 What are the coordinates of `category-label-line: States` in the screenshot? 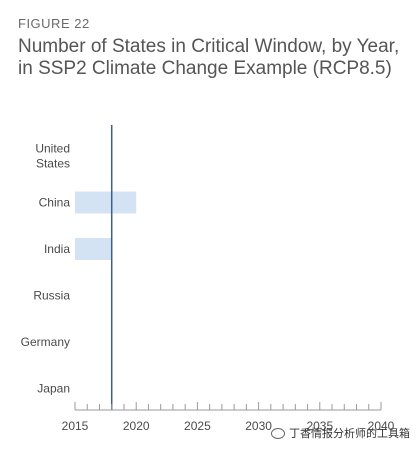 It's located at (53, 164).